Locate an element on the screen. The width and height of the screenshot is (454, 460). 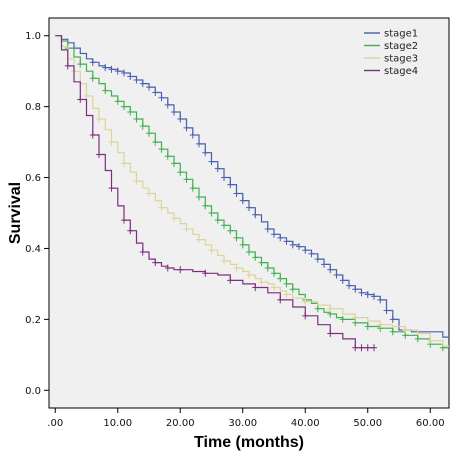
legend-label-stage4: stage4 is located at coordinates (401, 71).